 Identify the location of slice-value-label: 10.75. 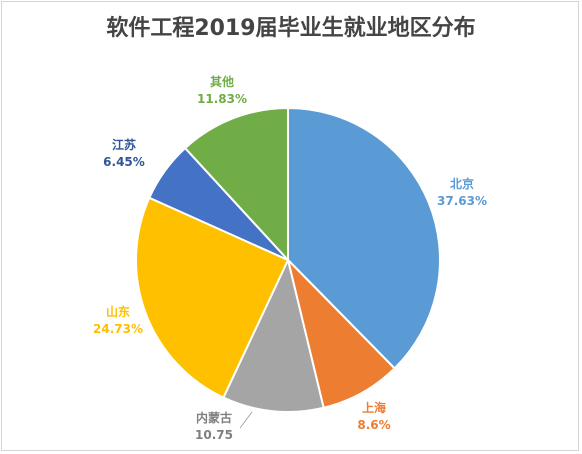
(214, 435).